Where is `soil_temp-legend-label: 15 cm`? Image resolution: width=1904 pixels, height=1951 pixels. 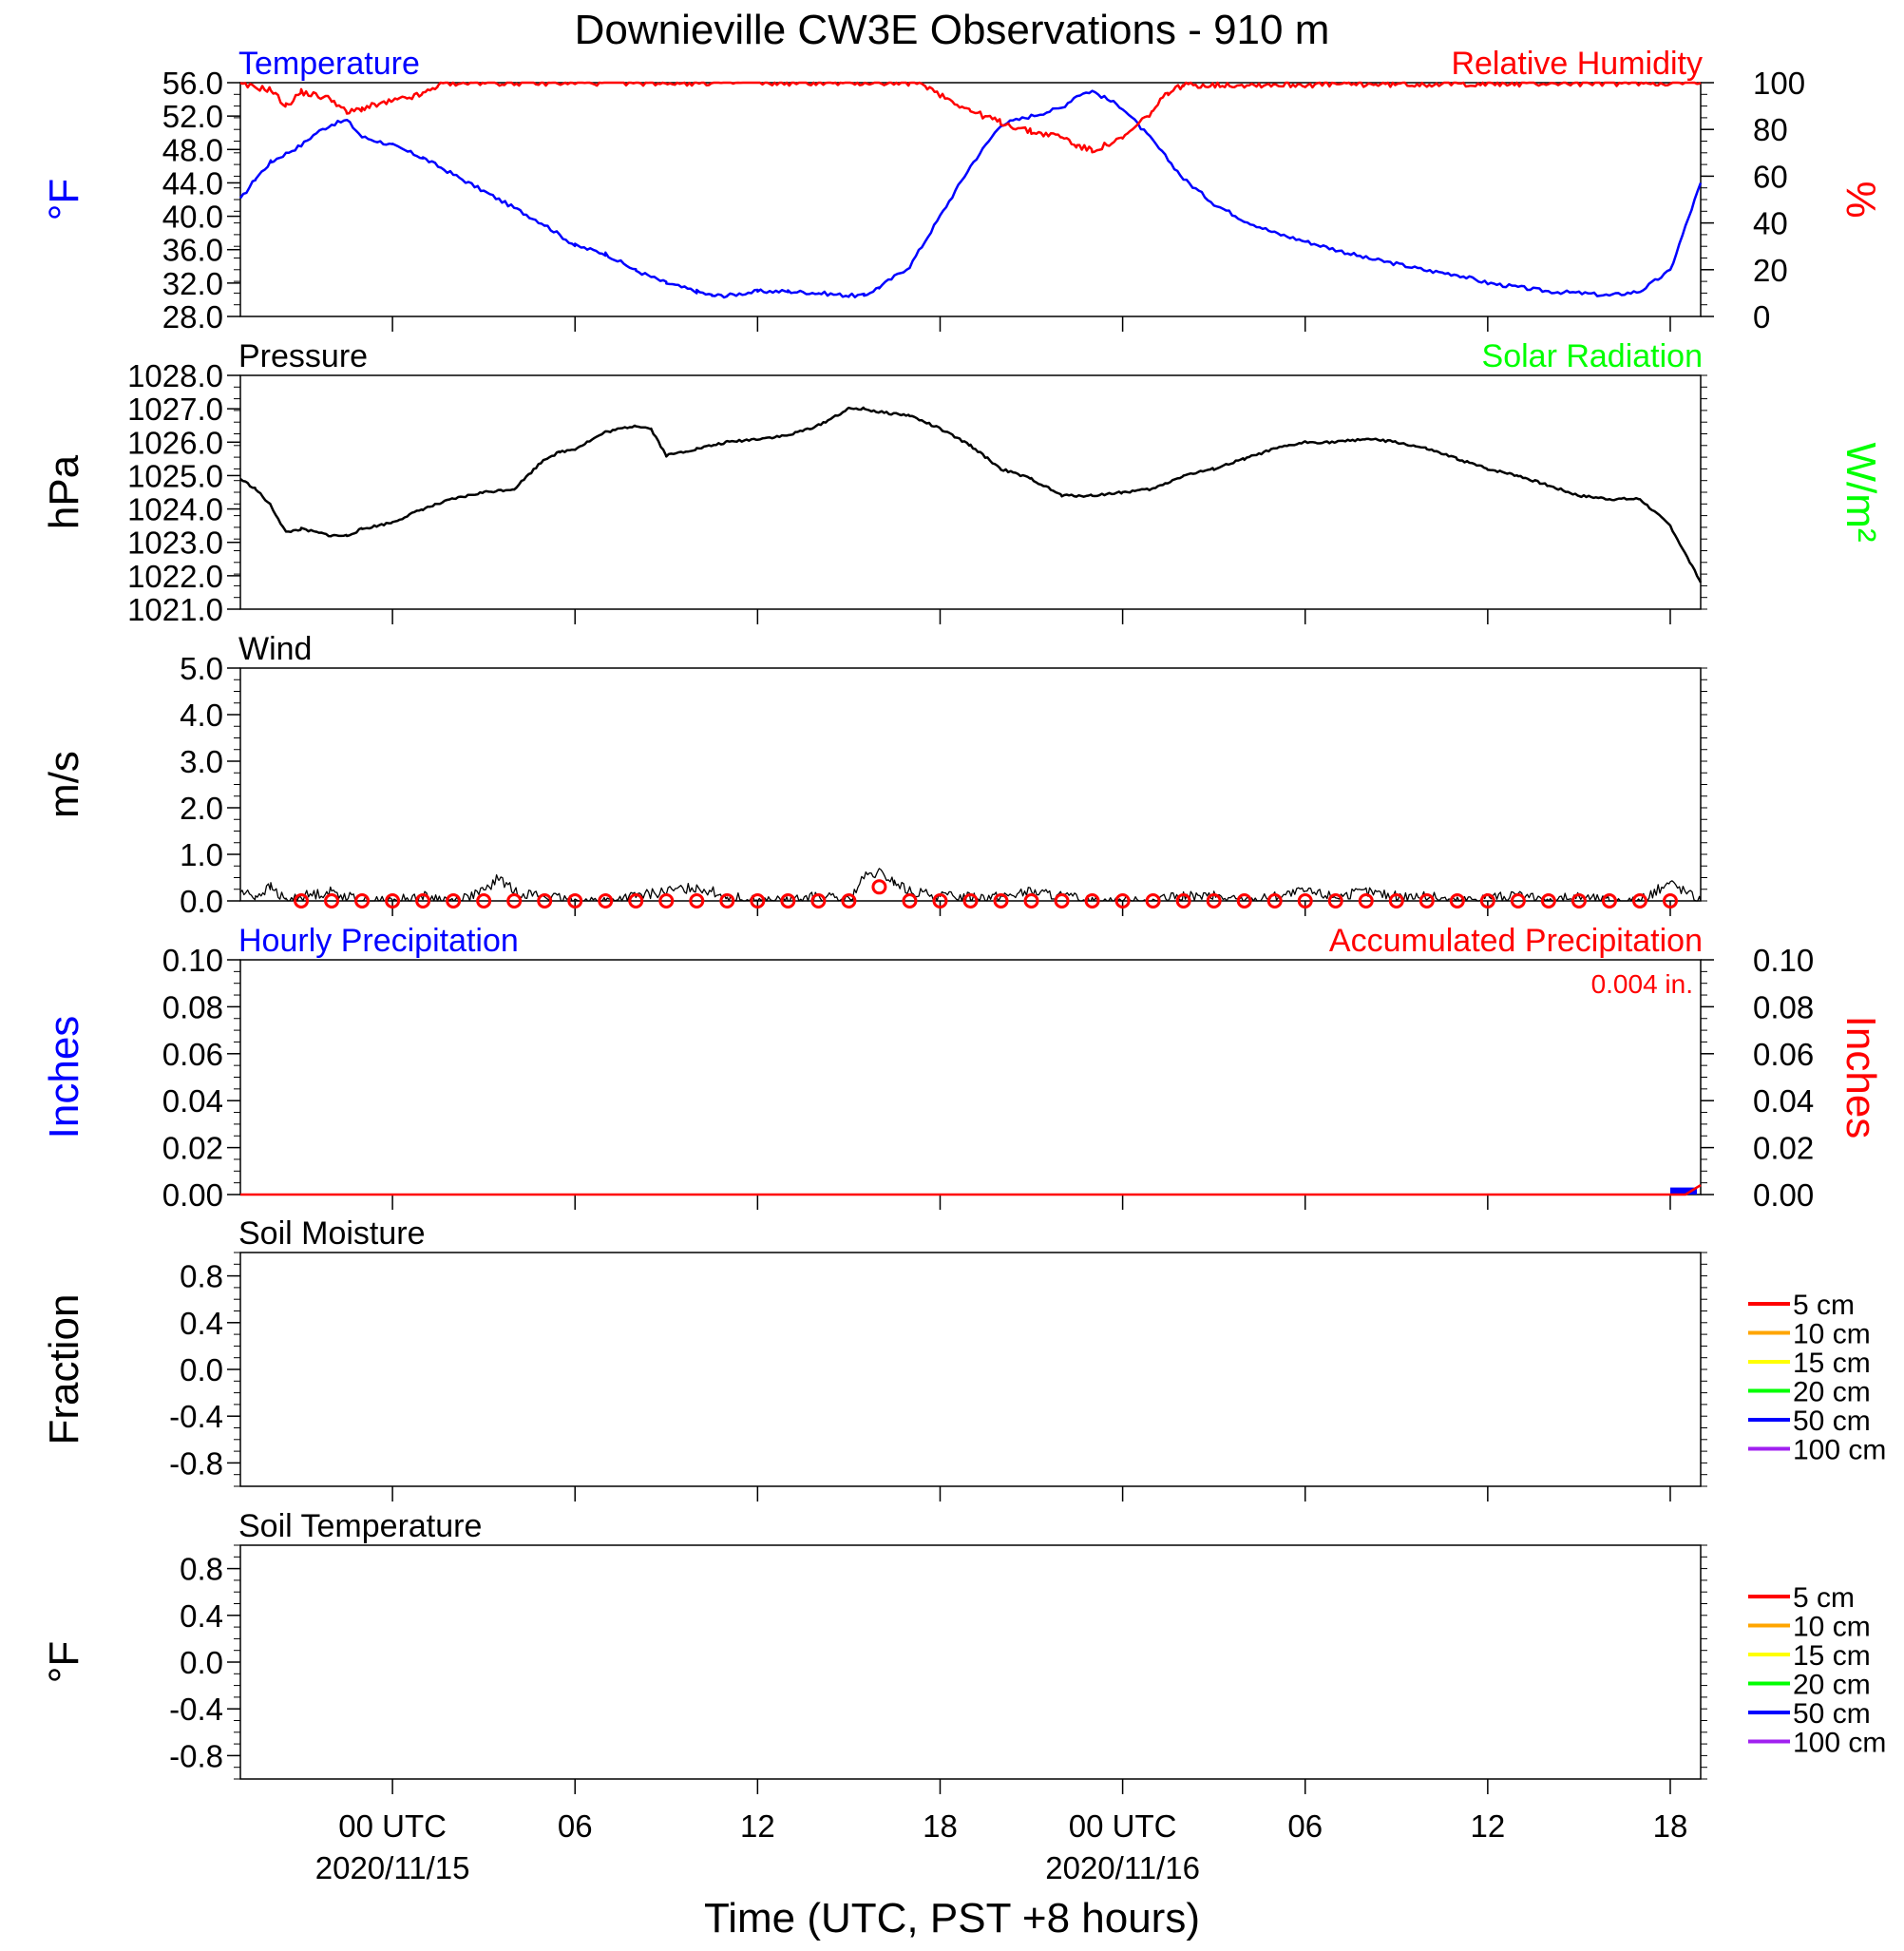 soil_temp-legend-label: 15 cm is located at coordinates (1832, 1656).